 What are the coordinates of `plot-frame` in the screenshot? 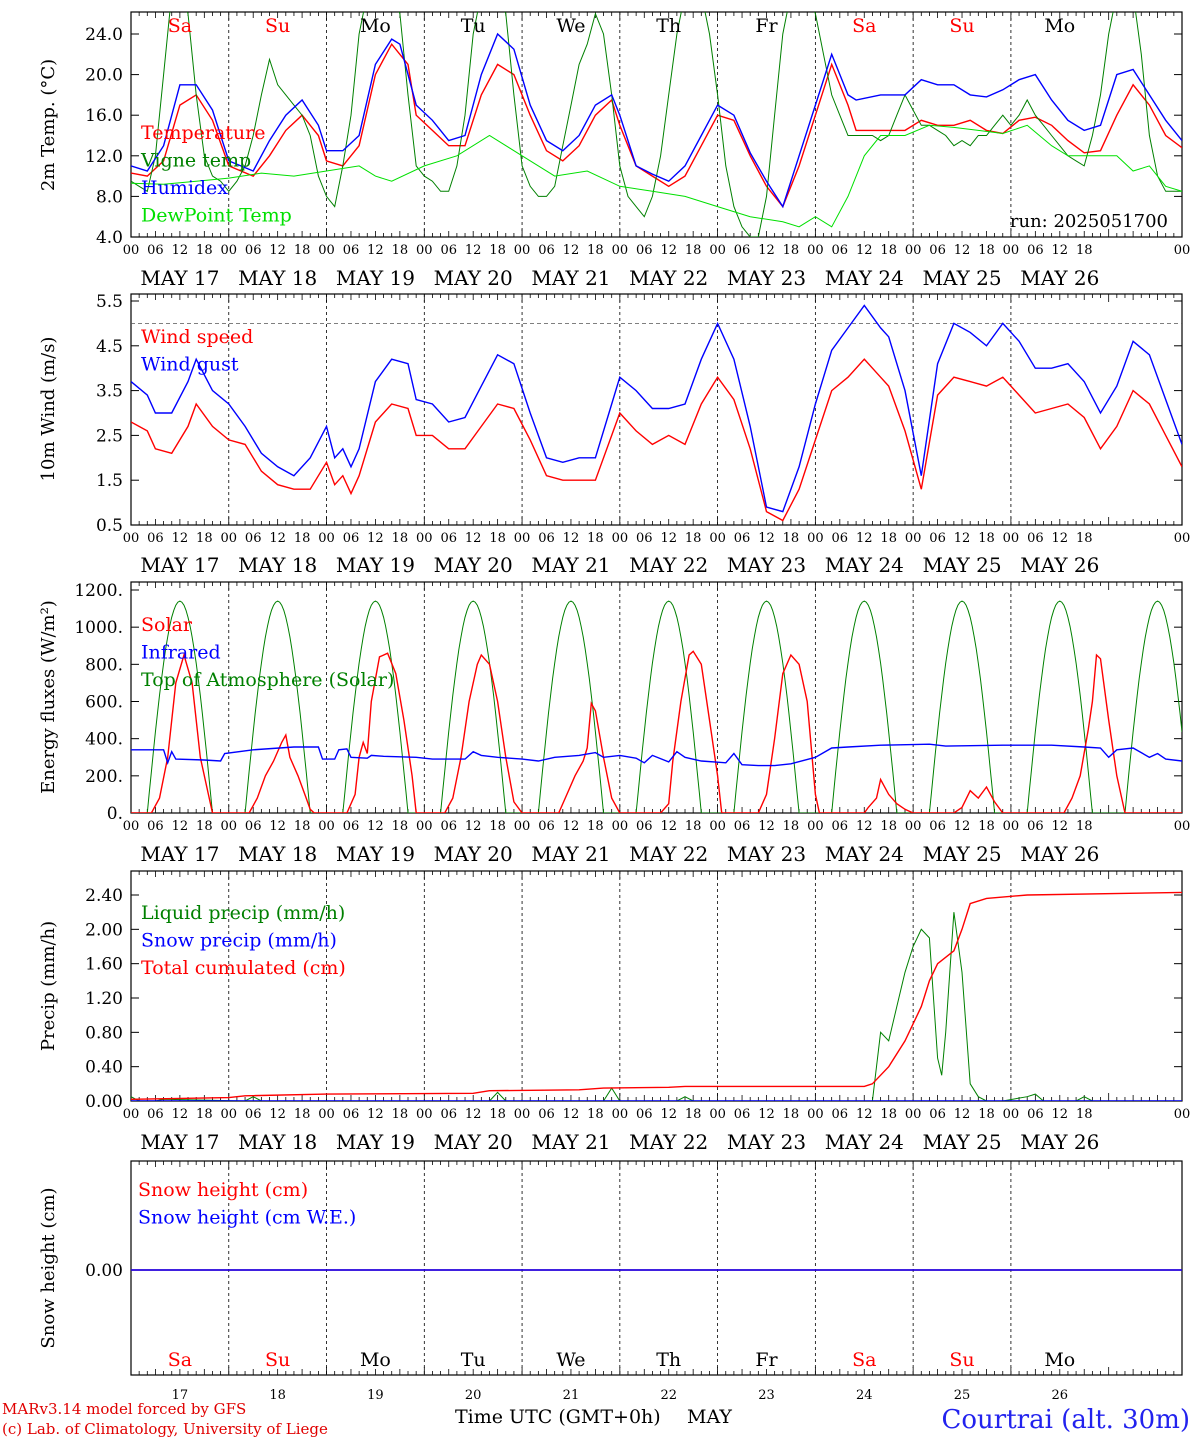 It's located at (656, 697).